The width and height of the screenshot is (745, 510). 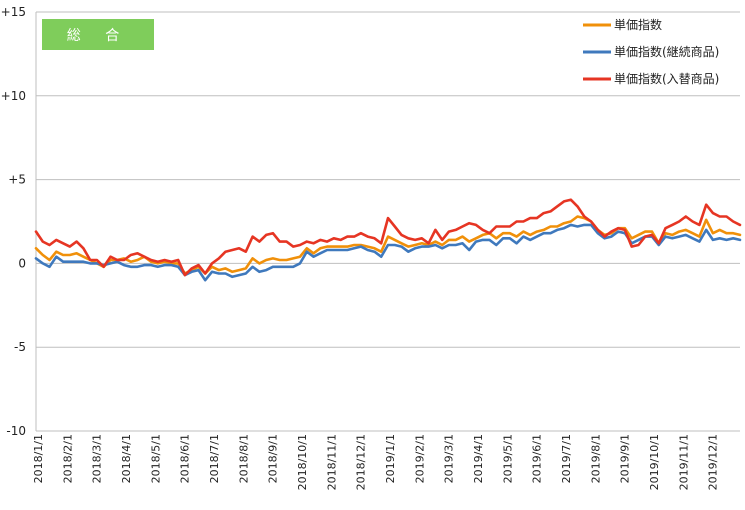 I want to click on category-badge: 総 合, so click(x=98, y=34).